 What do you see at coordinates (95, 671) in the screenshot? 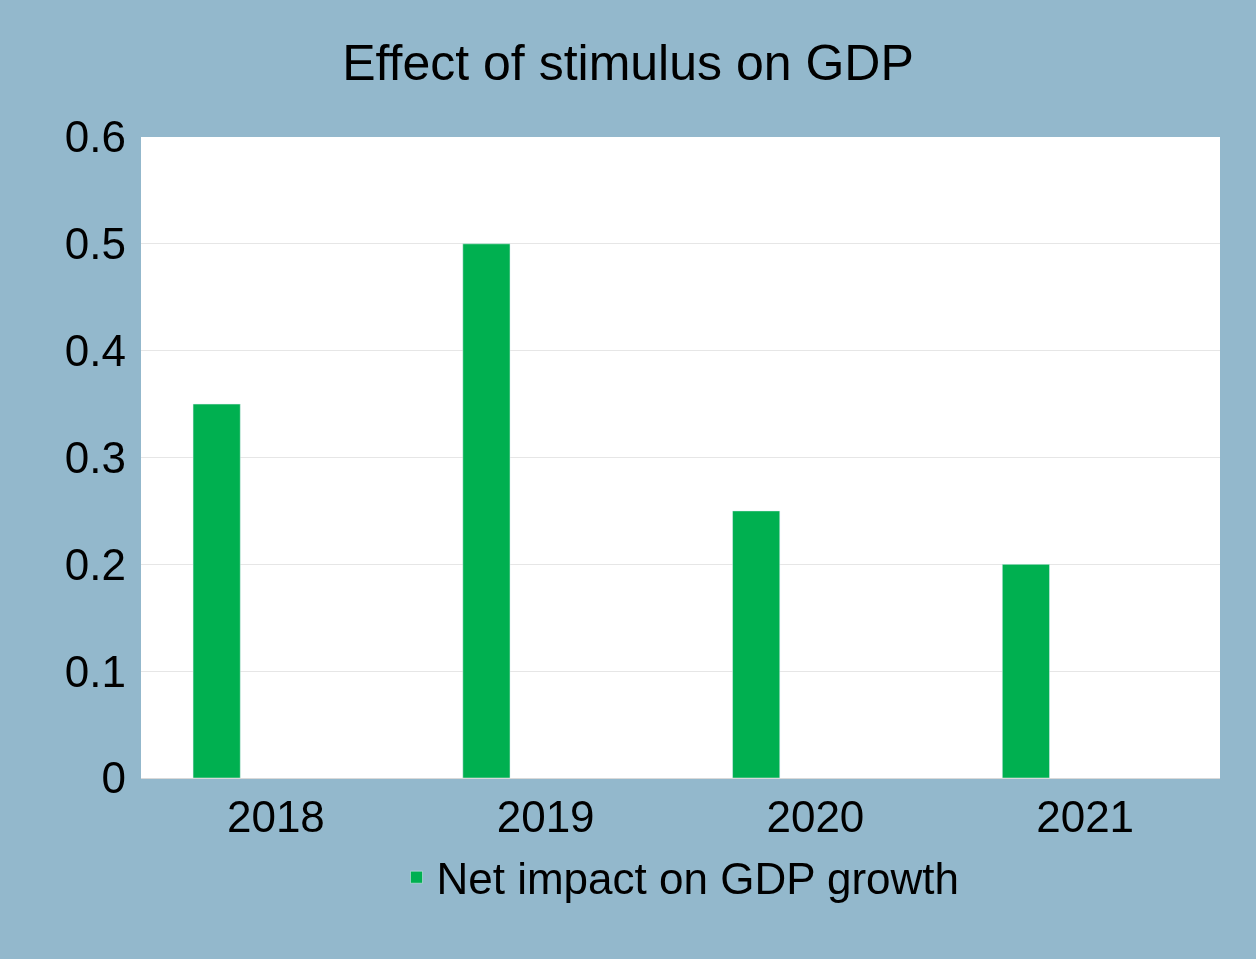
I see `y-tick-label: 0.1` at bounding box center [95, 671].